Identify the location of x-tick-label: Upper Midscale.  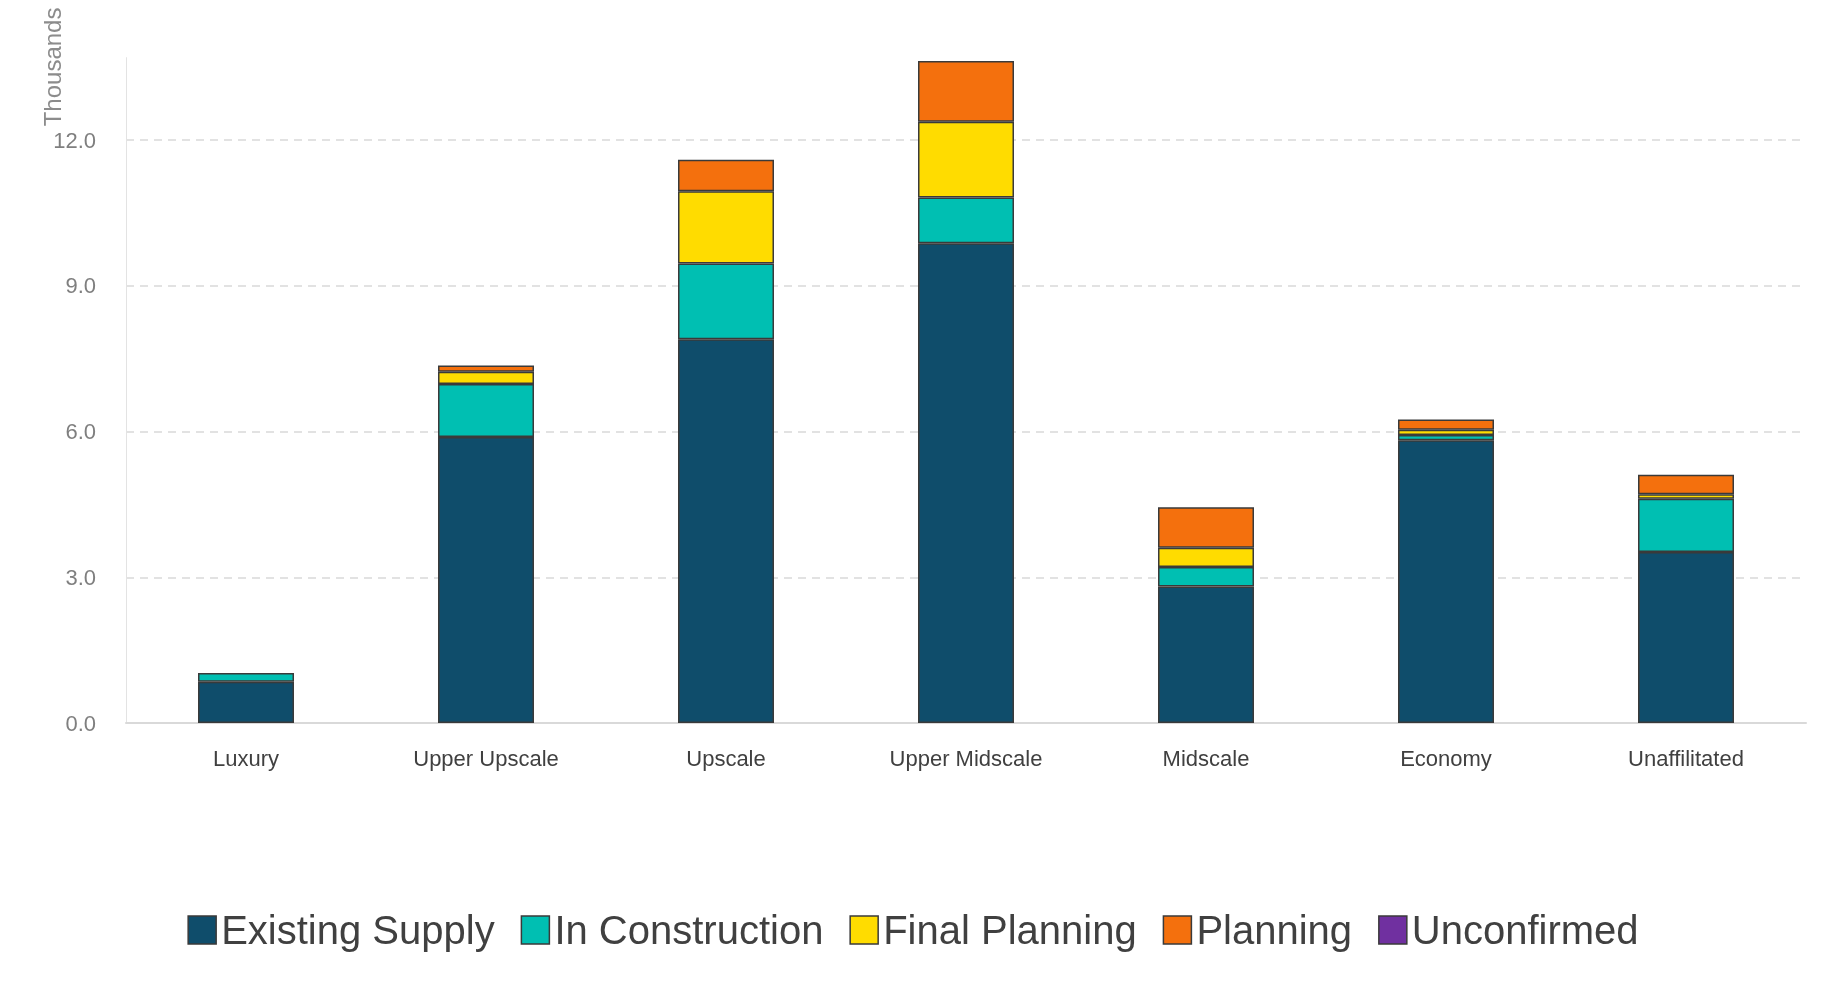
(966, 758).